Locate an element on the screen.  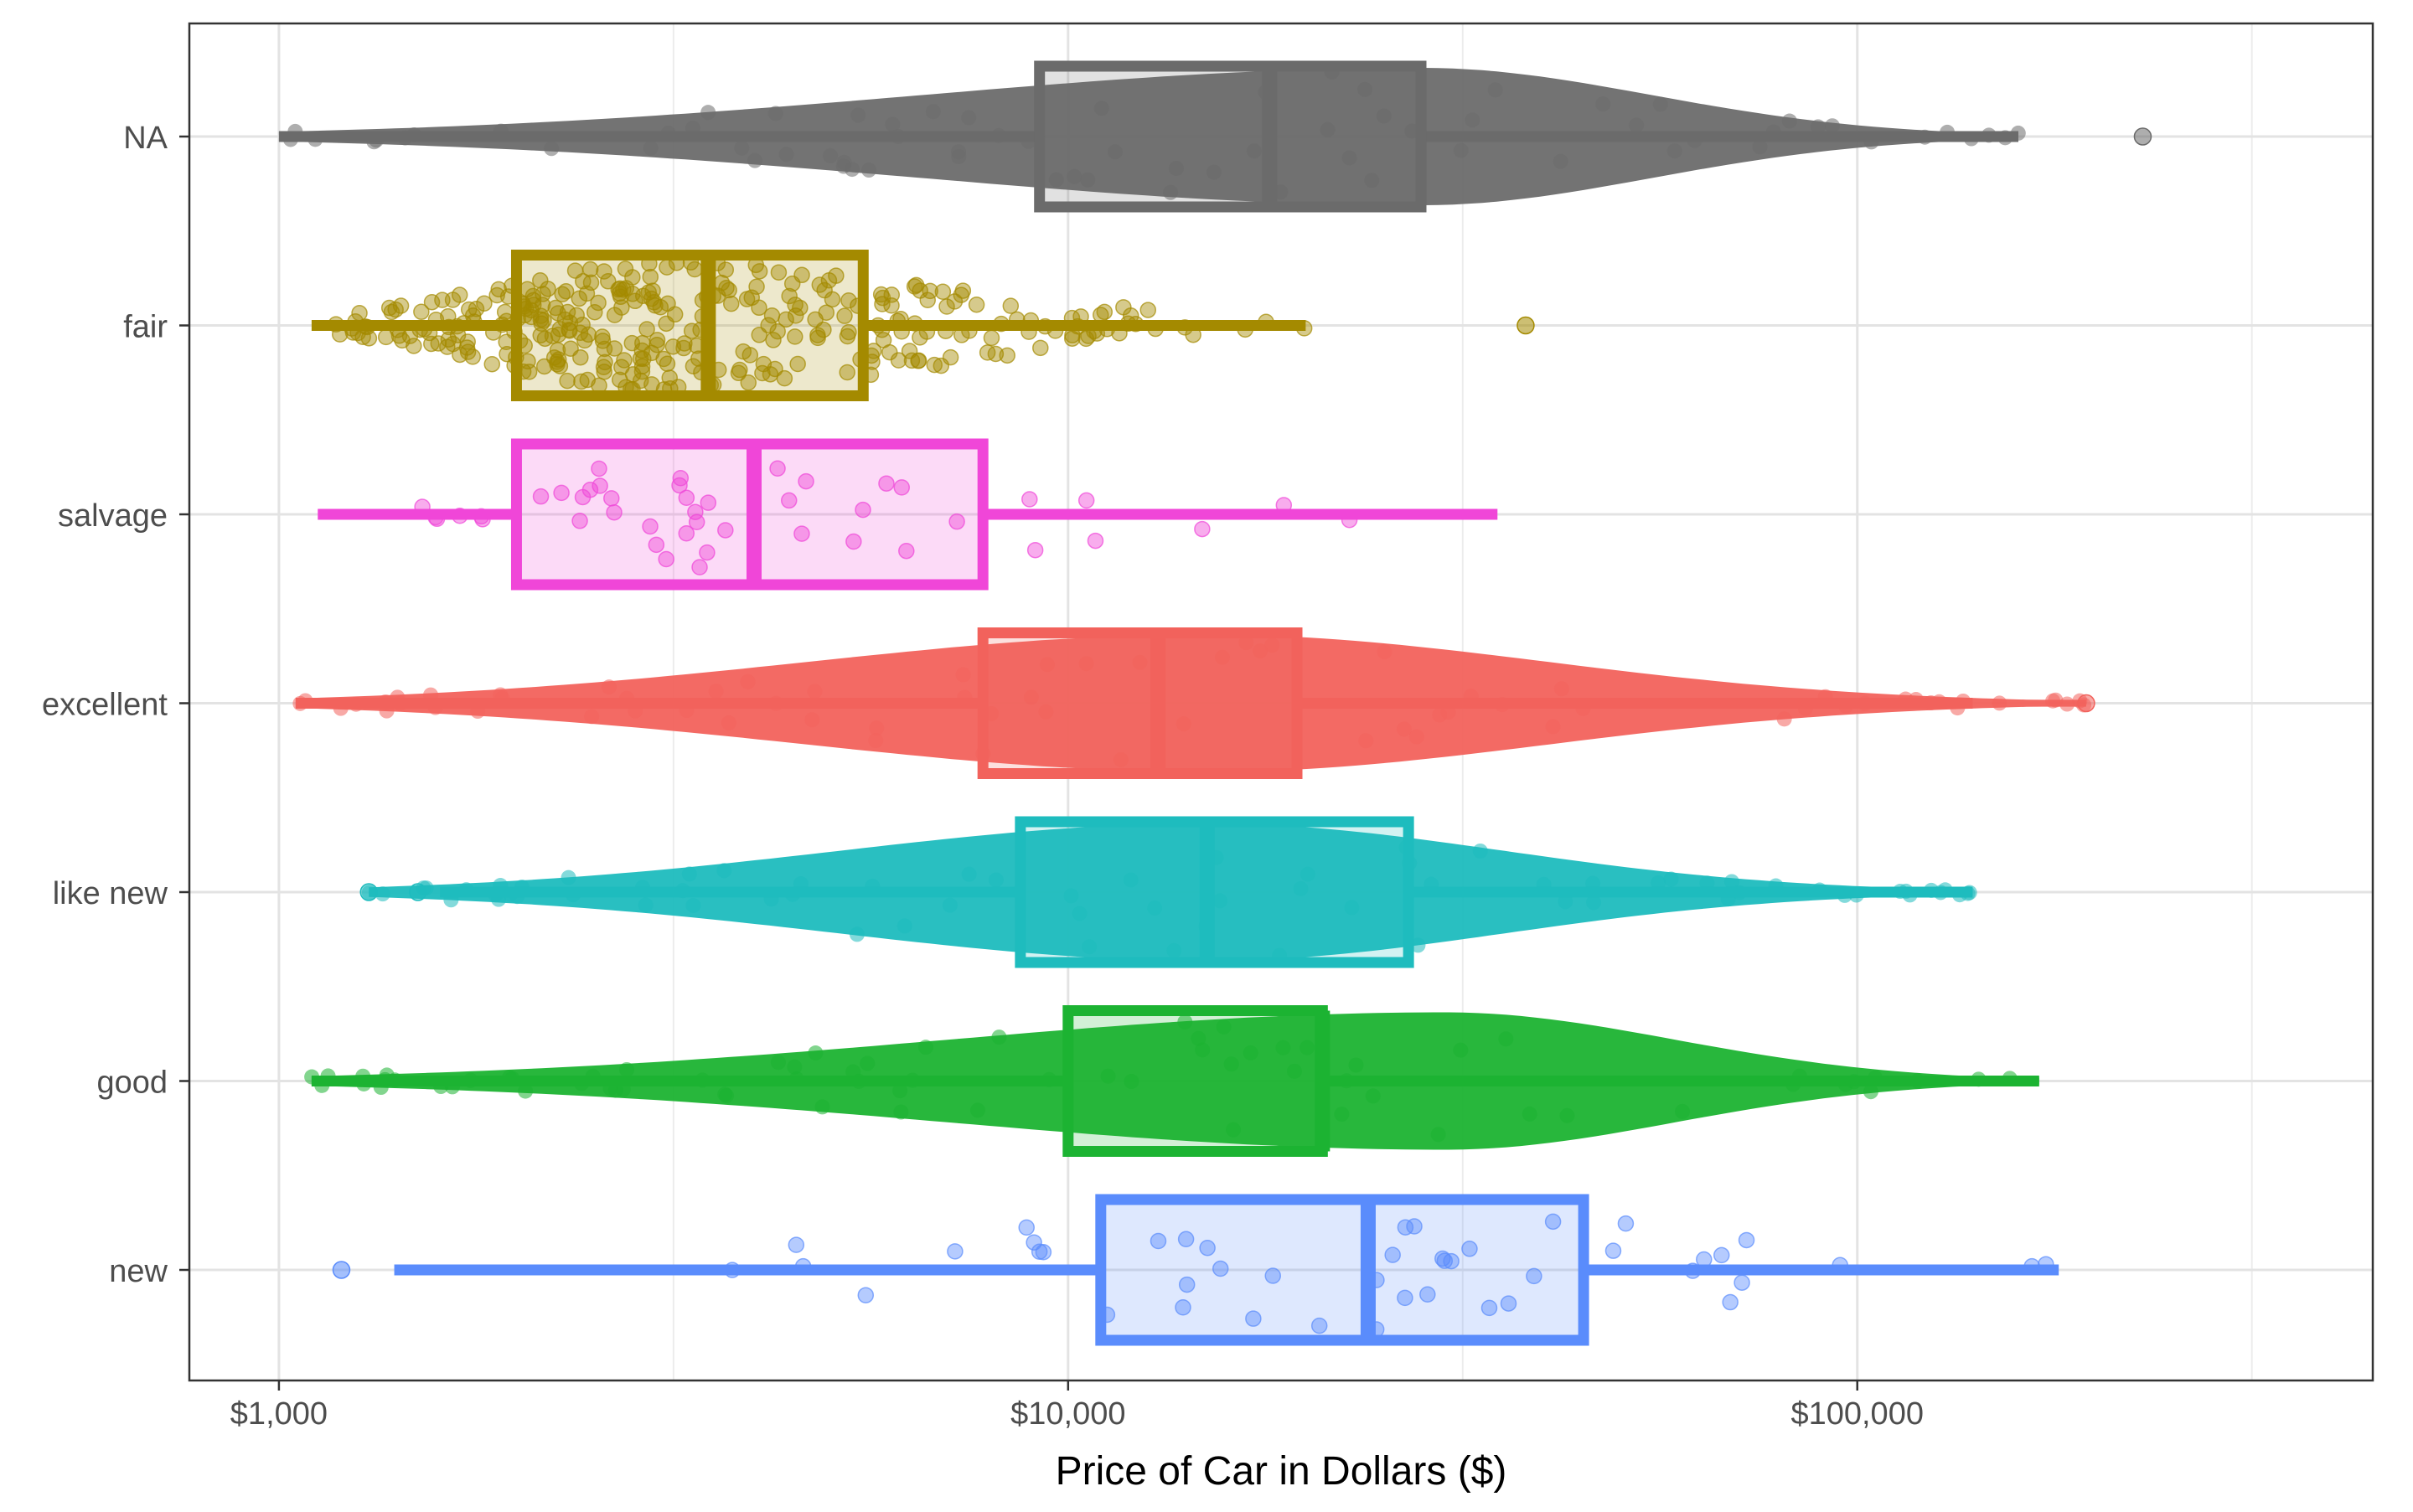
boxplot-na is located at coordinates (1148, 136).